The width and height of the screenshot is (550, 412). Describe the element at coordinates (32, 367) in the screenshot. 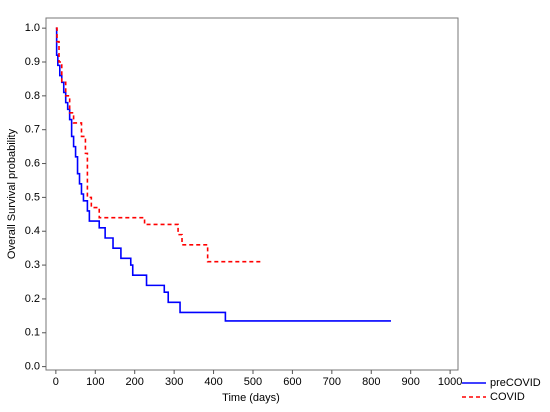

I see `y-tick-label: 0.0` at that location.